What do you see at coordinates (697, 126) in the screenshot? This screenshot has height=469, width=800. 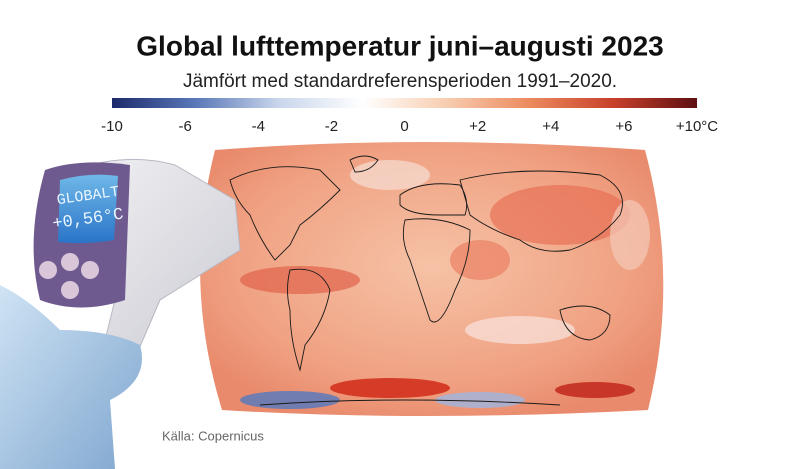 I see `color-bar-tick-label: +10°C` at bounding box center [697, 126].